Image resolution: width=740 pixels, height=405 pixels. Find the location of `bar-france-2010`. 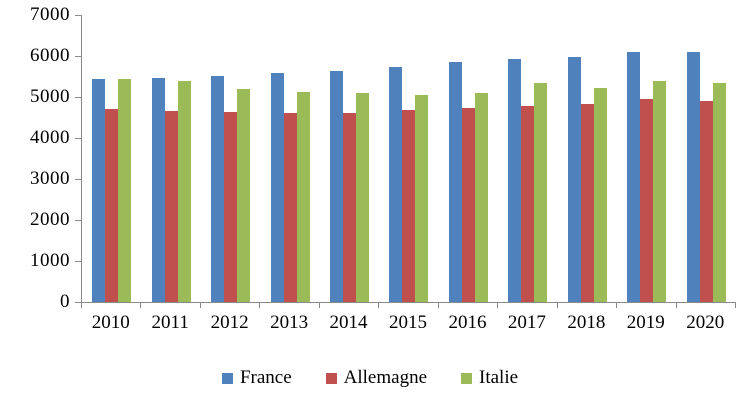

bar-france-2010 is located at coordinates (99, 190).